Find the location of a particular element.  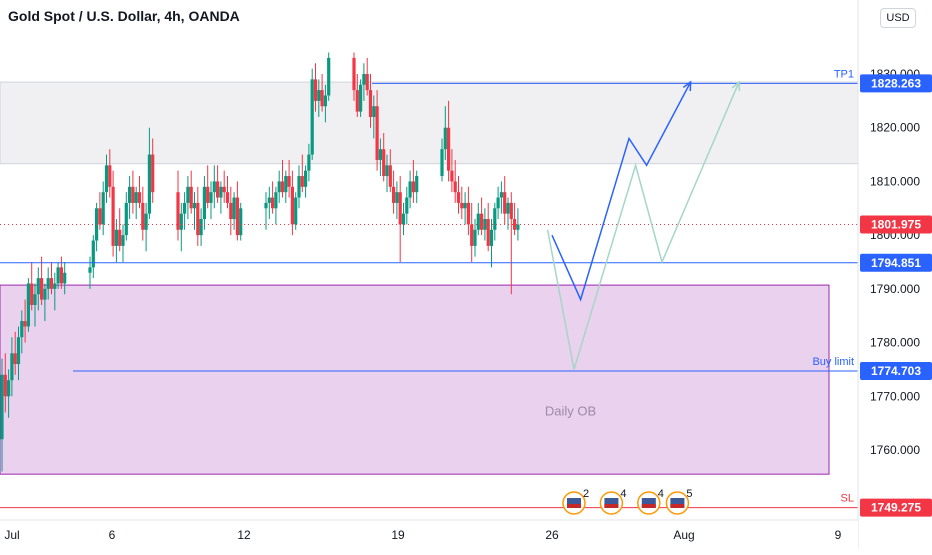

projection-blue-arrow is located at coordinates (687, 86).